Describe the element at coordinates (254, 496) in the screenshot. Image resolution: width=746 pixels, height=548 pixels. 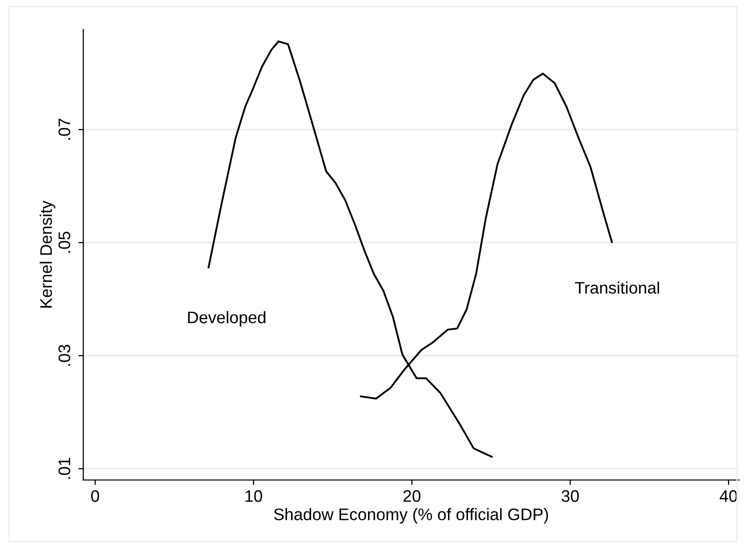
I see `x-tick-label: 10` at that location.